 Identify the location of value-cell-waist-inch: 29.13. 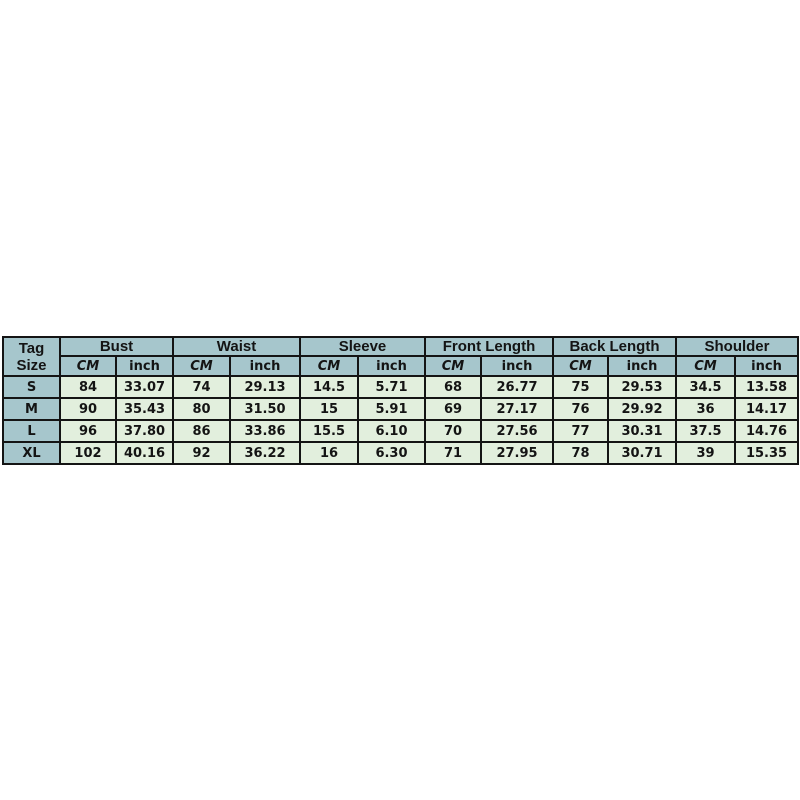
(265, 387).